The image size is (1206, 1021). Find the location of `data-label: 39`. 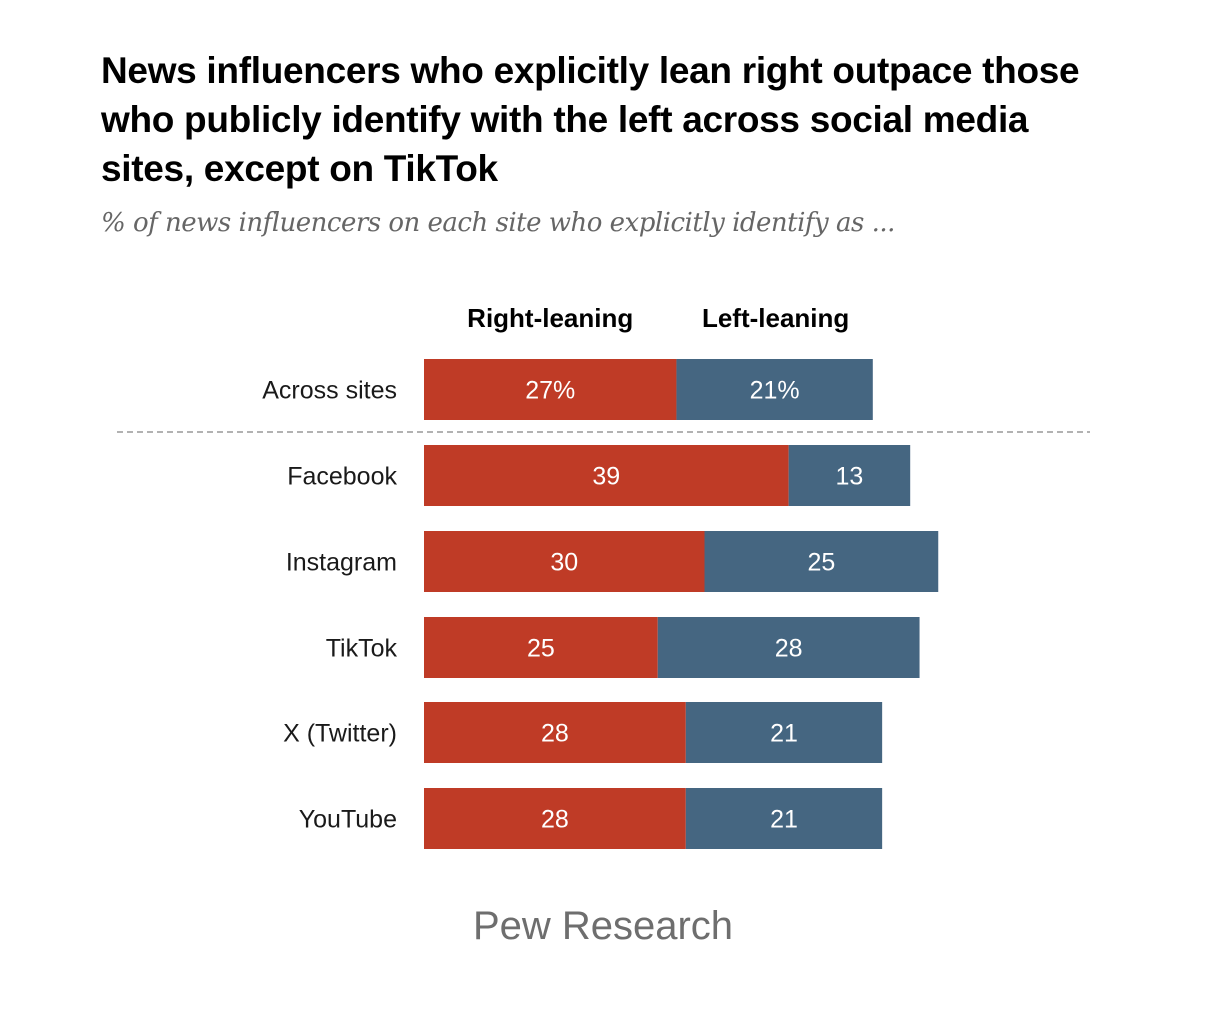

data-label: 39 is located at coordinates (606, 477).